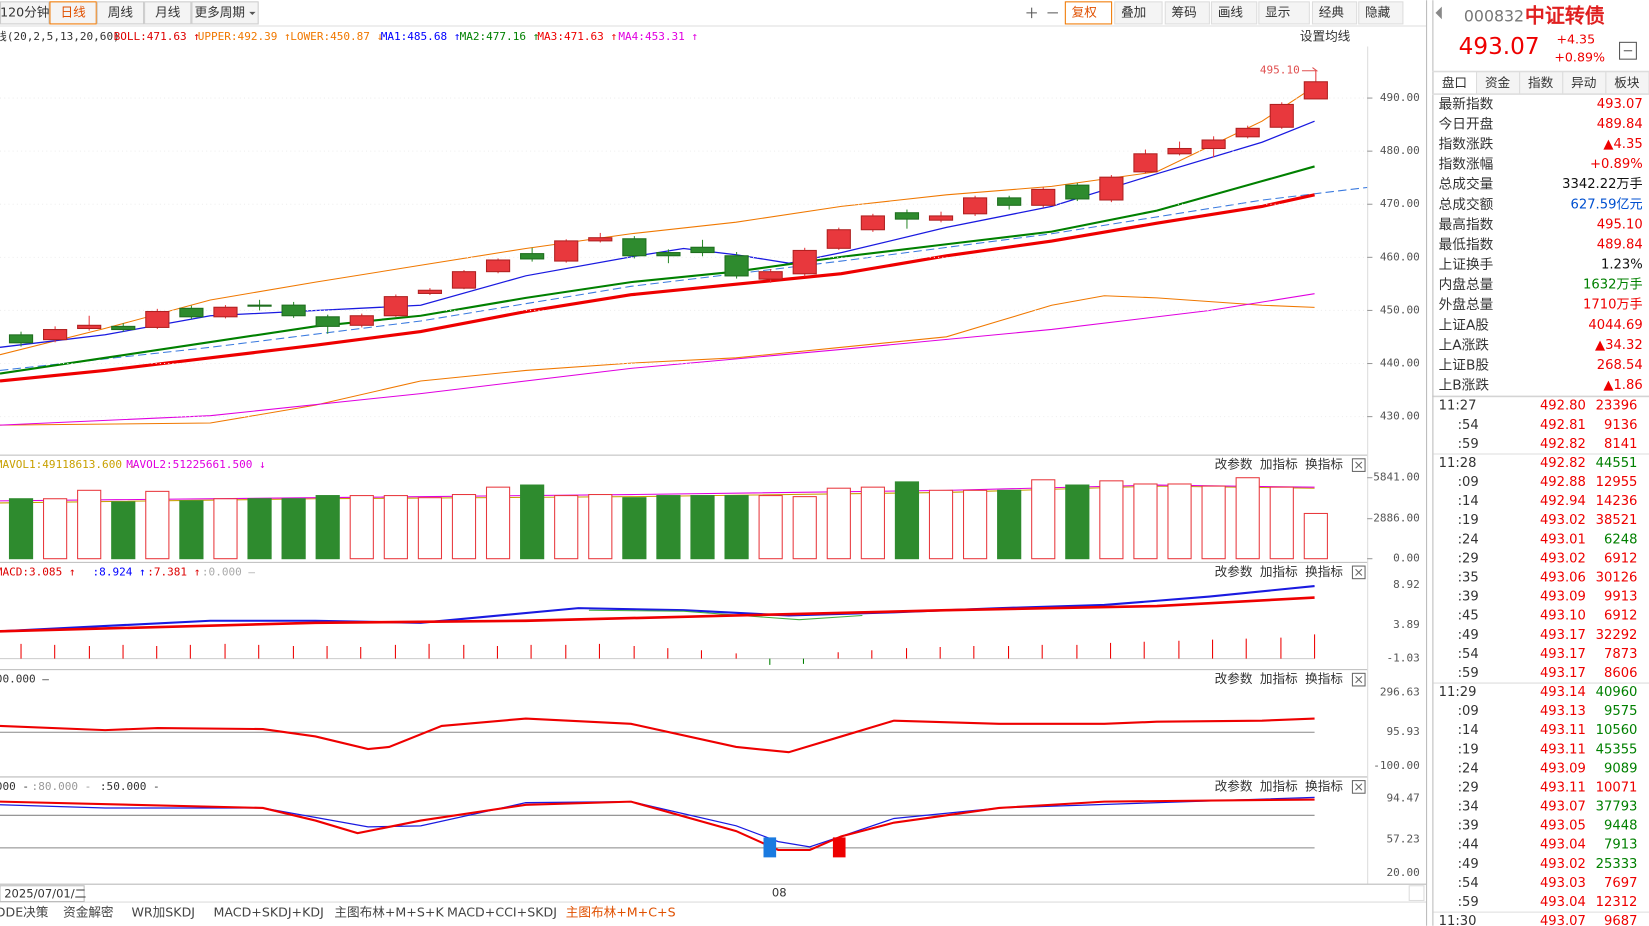 Image resolution: width=1649 pixels, height=926 pixels. What do you see at coordinates (1622, 265) in the screenshot?
I see `stat-value: 1.23%` at bounding box center [1622, 265].